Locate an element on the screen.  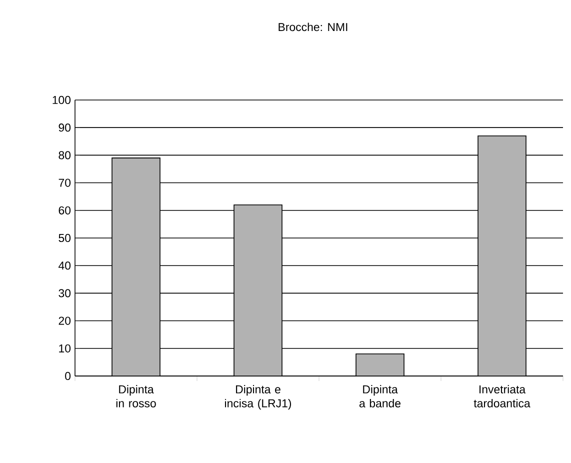
y-tick-label: 40 is located at coordinates (64, 266).